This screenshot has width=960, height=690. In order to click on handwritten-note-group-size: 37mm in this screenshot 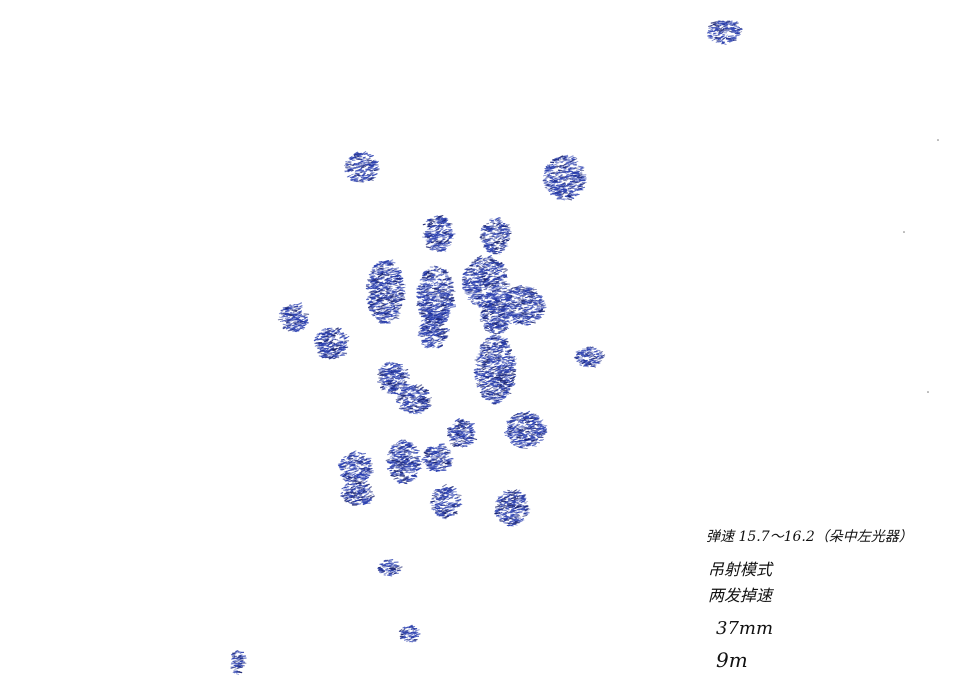, I will do `click(745, 628)`.